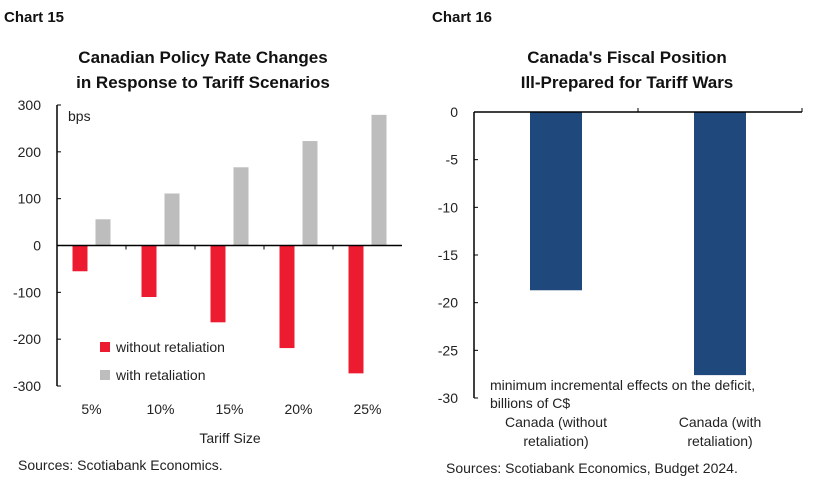  What do you see at coordinates (79, 116) in the screenshot?
I see `chart15-unit-label: bps` at bounding box center [79, 116].